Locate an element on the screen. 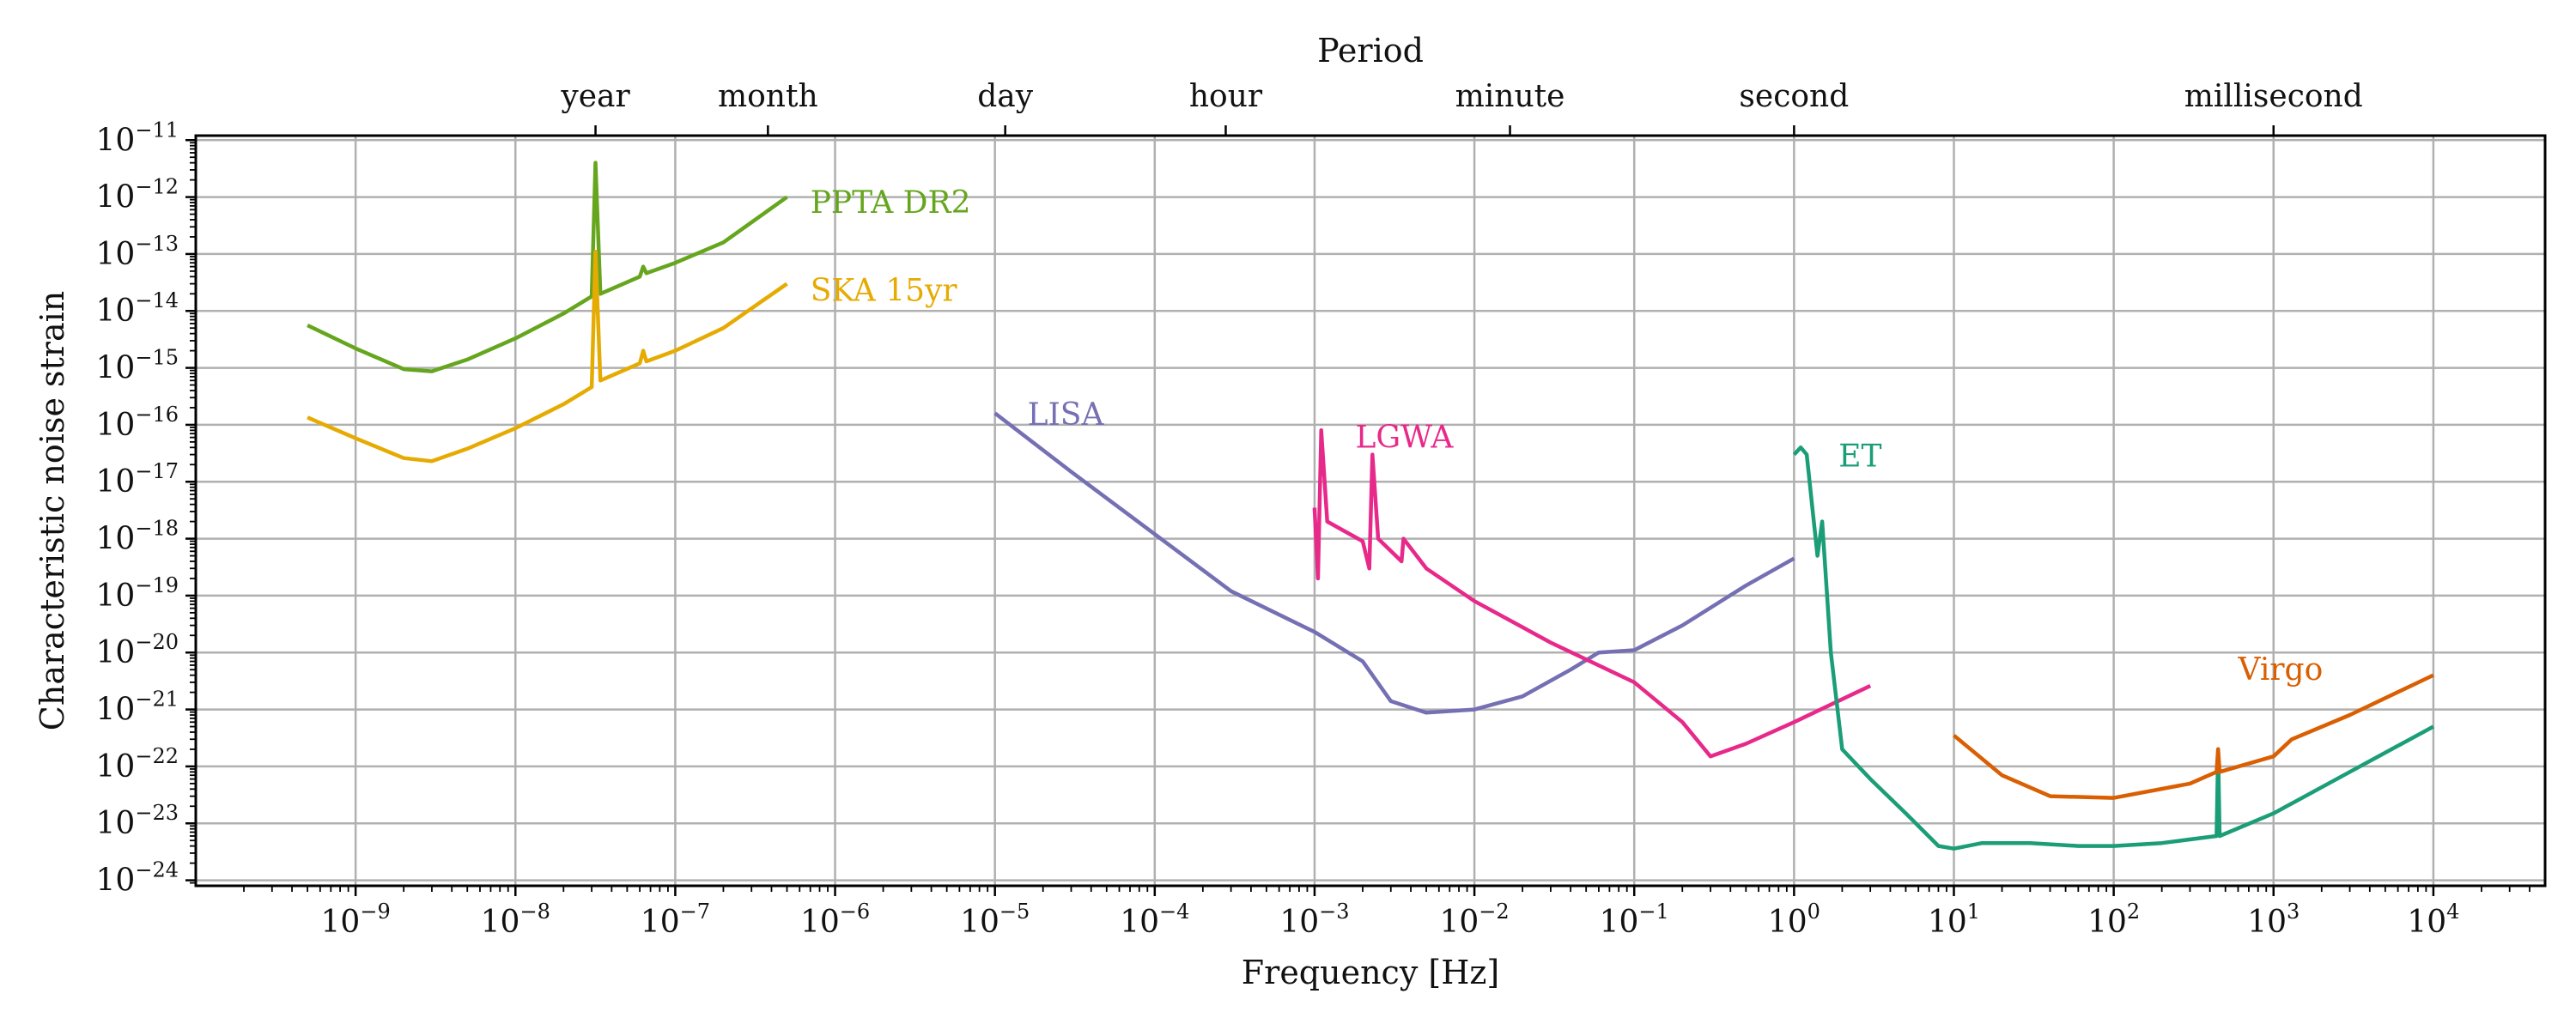 This screenshot has width=2576, height=1030. x-tick-label: 10⁻⁴ is located at coordinates (1155, 920).